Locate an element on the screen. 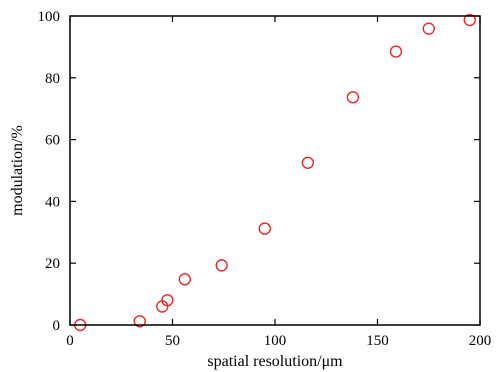 This screenshot has height=372, width=500. x-axis-label: spatial resolution/μm is located at coordinates (275, 361).